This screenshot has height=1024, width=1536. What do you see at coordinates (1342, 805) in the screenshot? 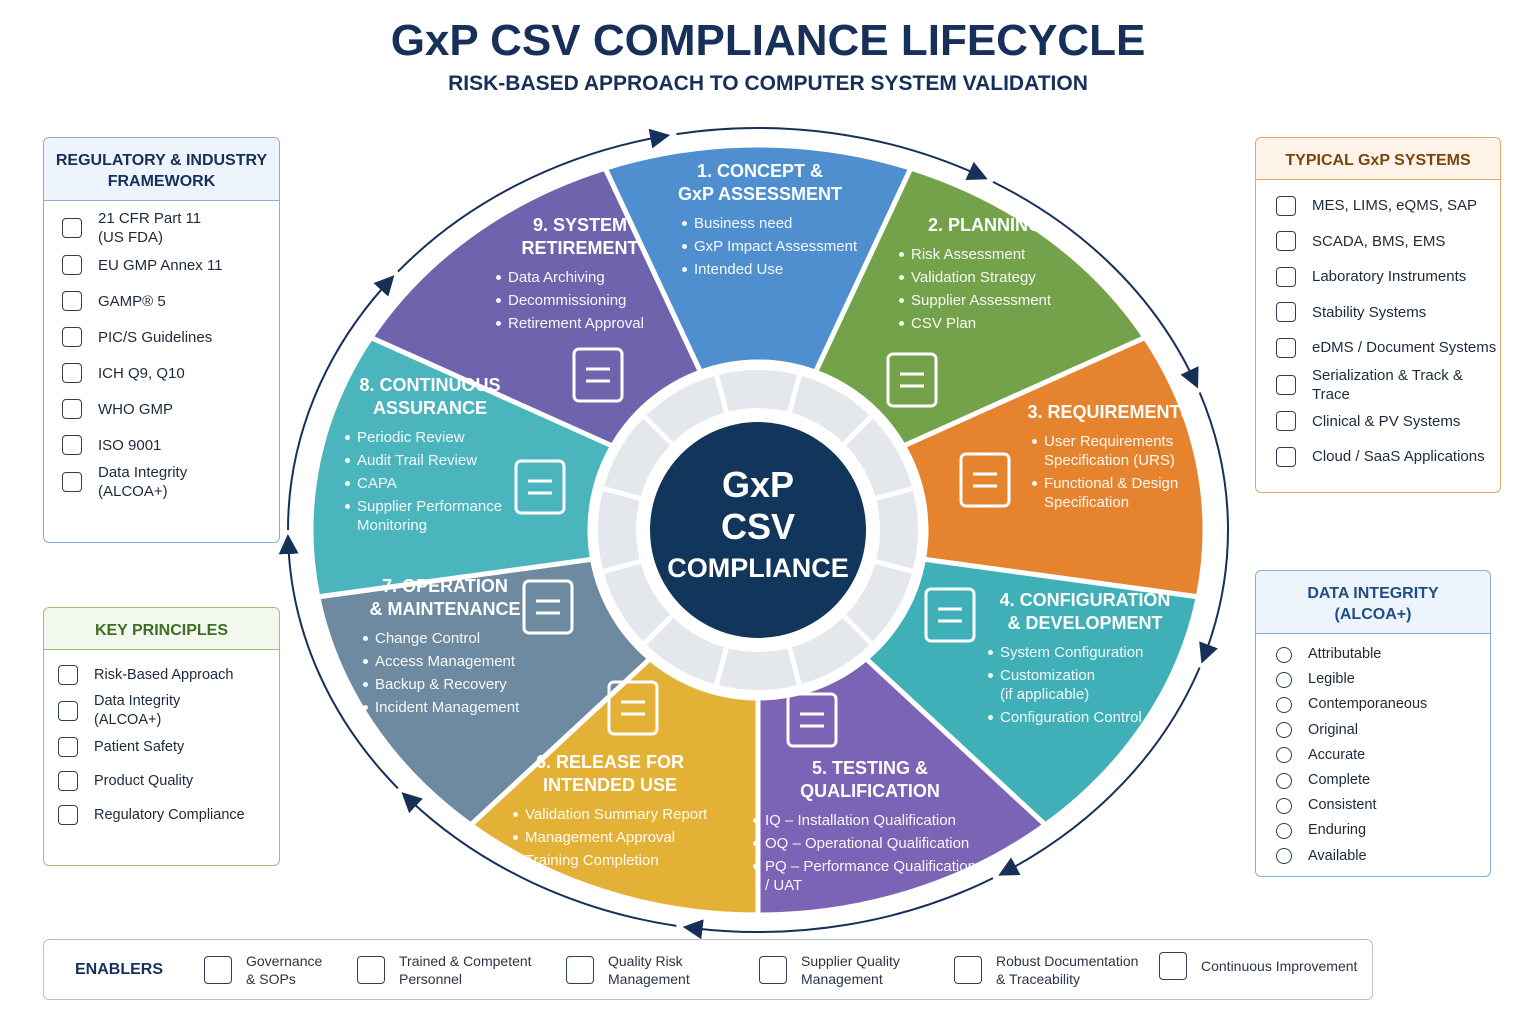
I see `panel-item: Consistent` at bounding box center [1342, 805].